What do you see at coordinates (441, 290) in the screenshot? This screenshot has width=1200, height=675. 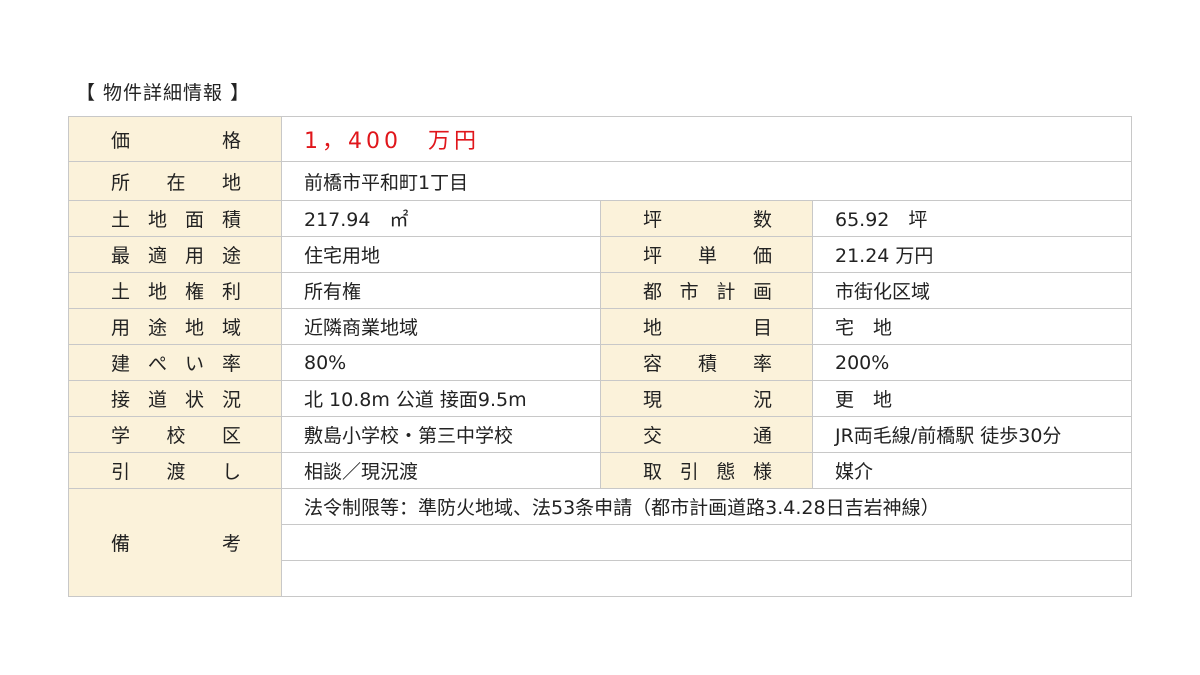 I see `row-value: 所有権` at bounding box center [441, 290].